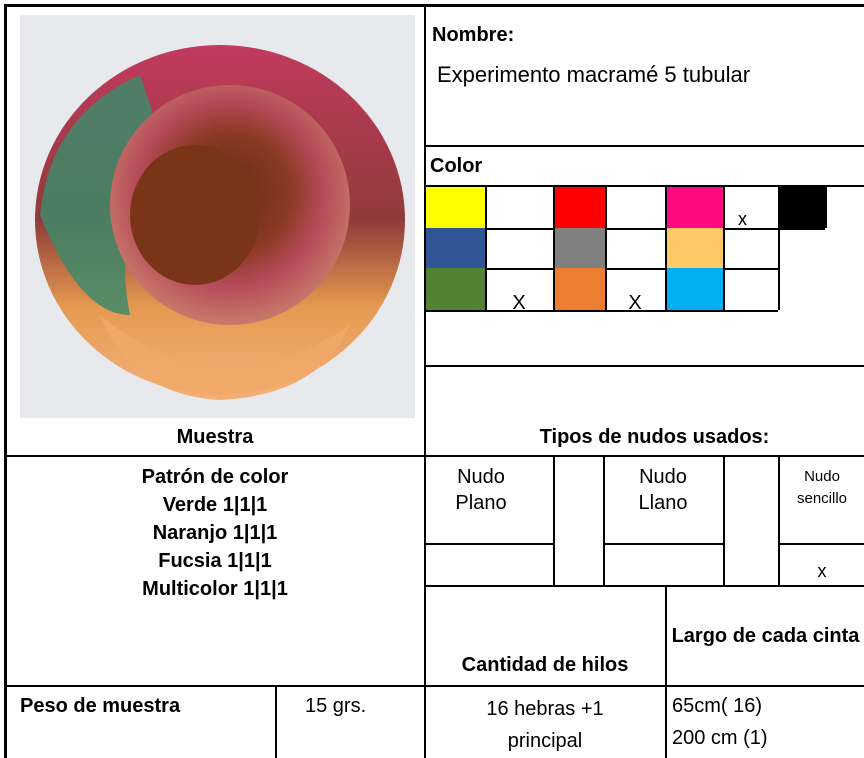  I want to click on length-label: Largo de cada cinta, so click(765, 636).